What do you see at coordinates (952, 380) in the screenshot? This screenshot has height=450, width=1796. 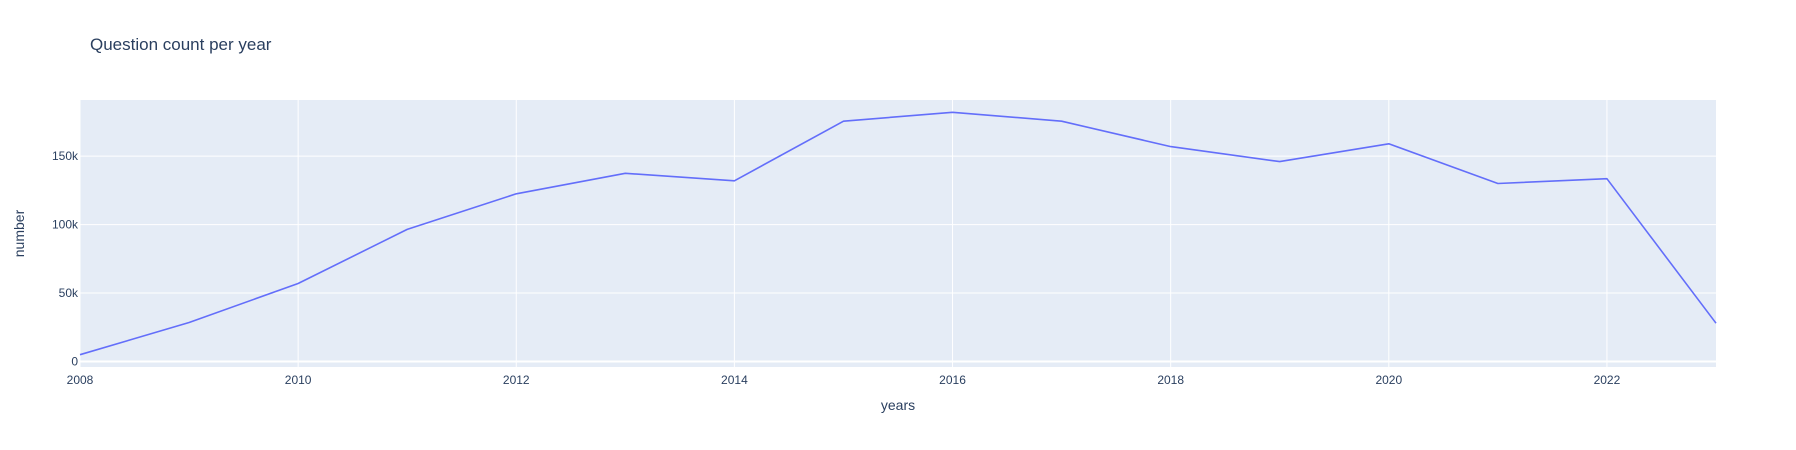 I see `x-tick-label: 2016` at bounding box center [952, 380].